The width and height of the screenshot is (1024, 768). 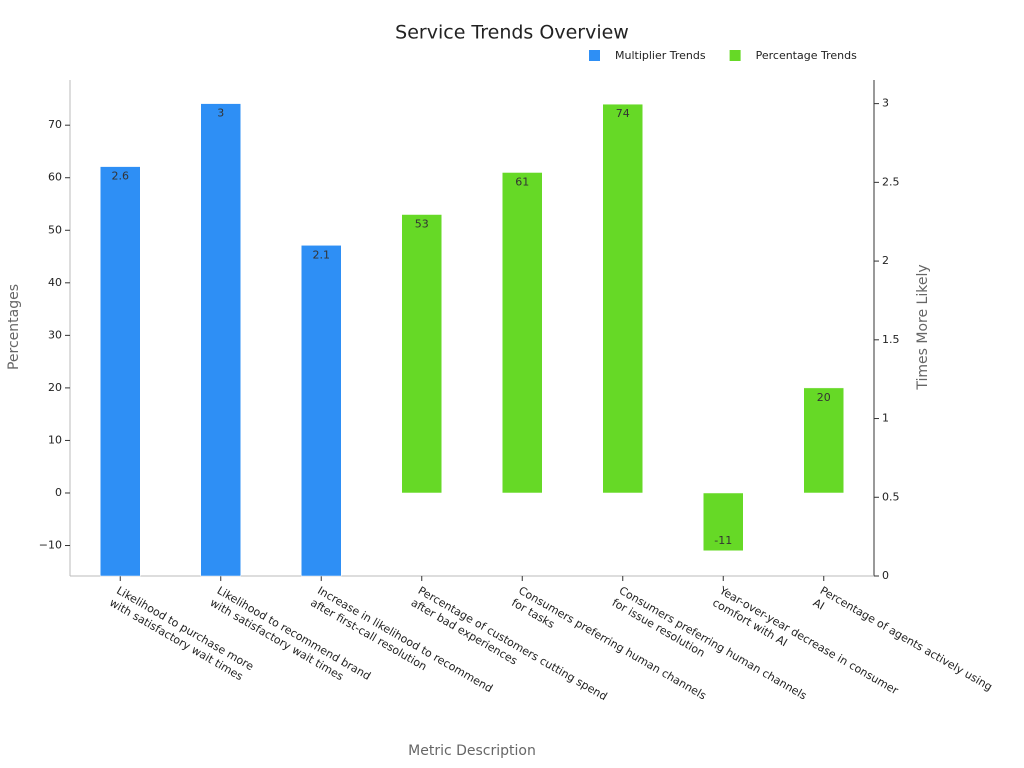 What do you see at coordinates (121, 176) in the screenshot?
I see `value-label: 2.6` at bounding box center [121, 176].